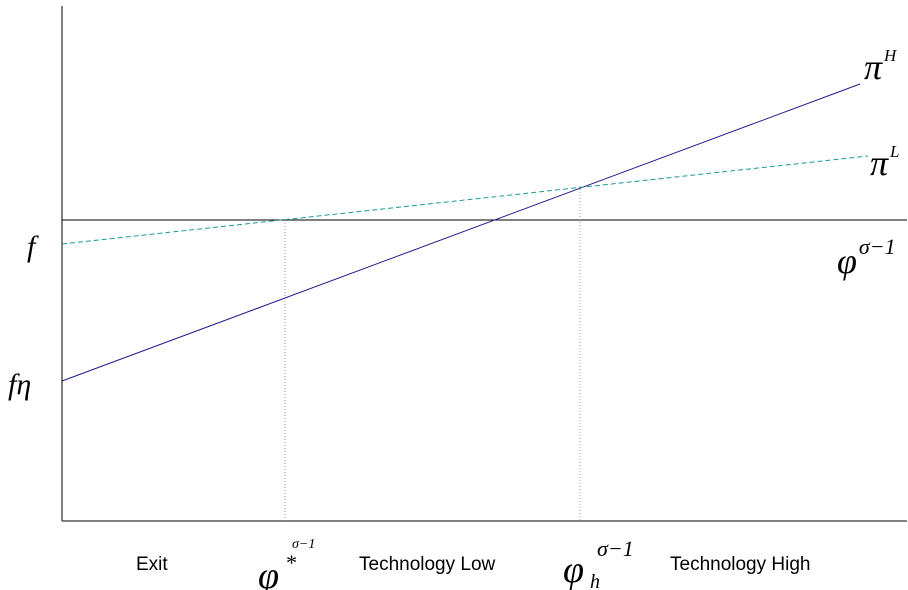 The height and width of the screenshot is (590, 908). What do you see at coordinates (33, 246) in the screenshot?
I see `f-intercept-label: f` at bounding box center [33, 246].